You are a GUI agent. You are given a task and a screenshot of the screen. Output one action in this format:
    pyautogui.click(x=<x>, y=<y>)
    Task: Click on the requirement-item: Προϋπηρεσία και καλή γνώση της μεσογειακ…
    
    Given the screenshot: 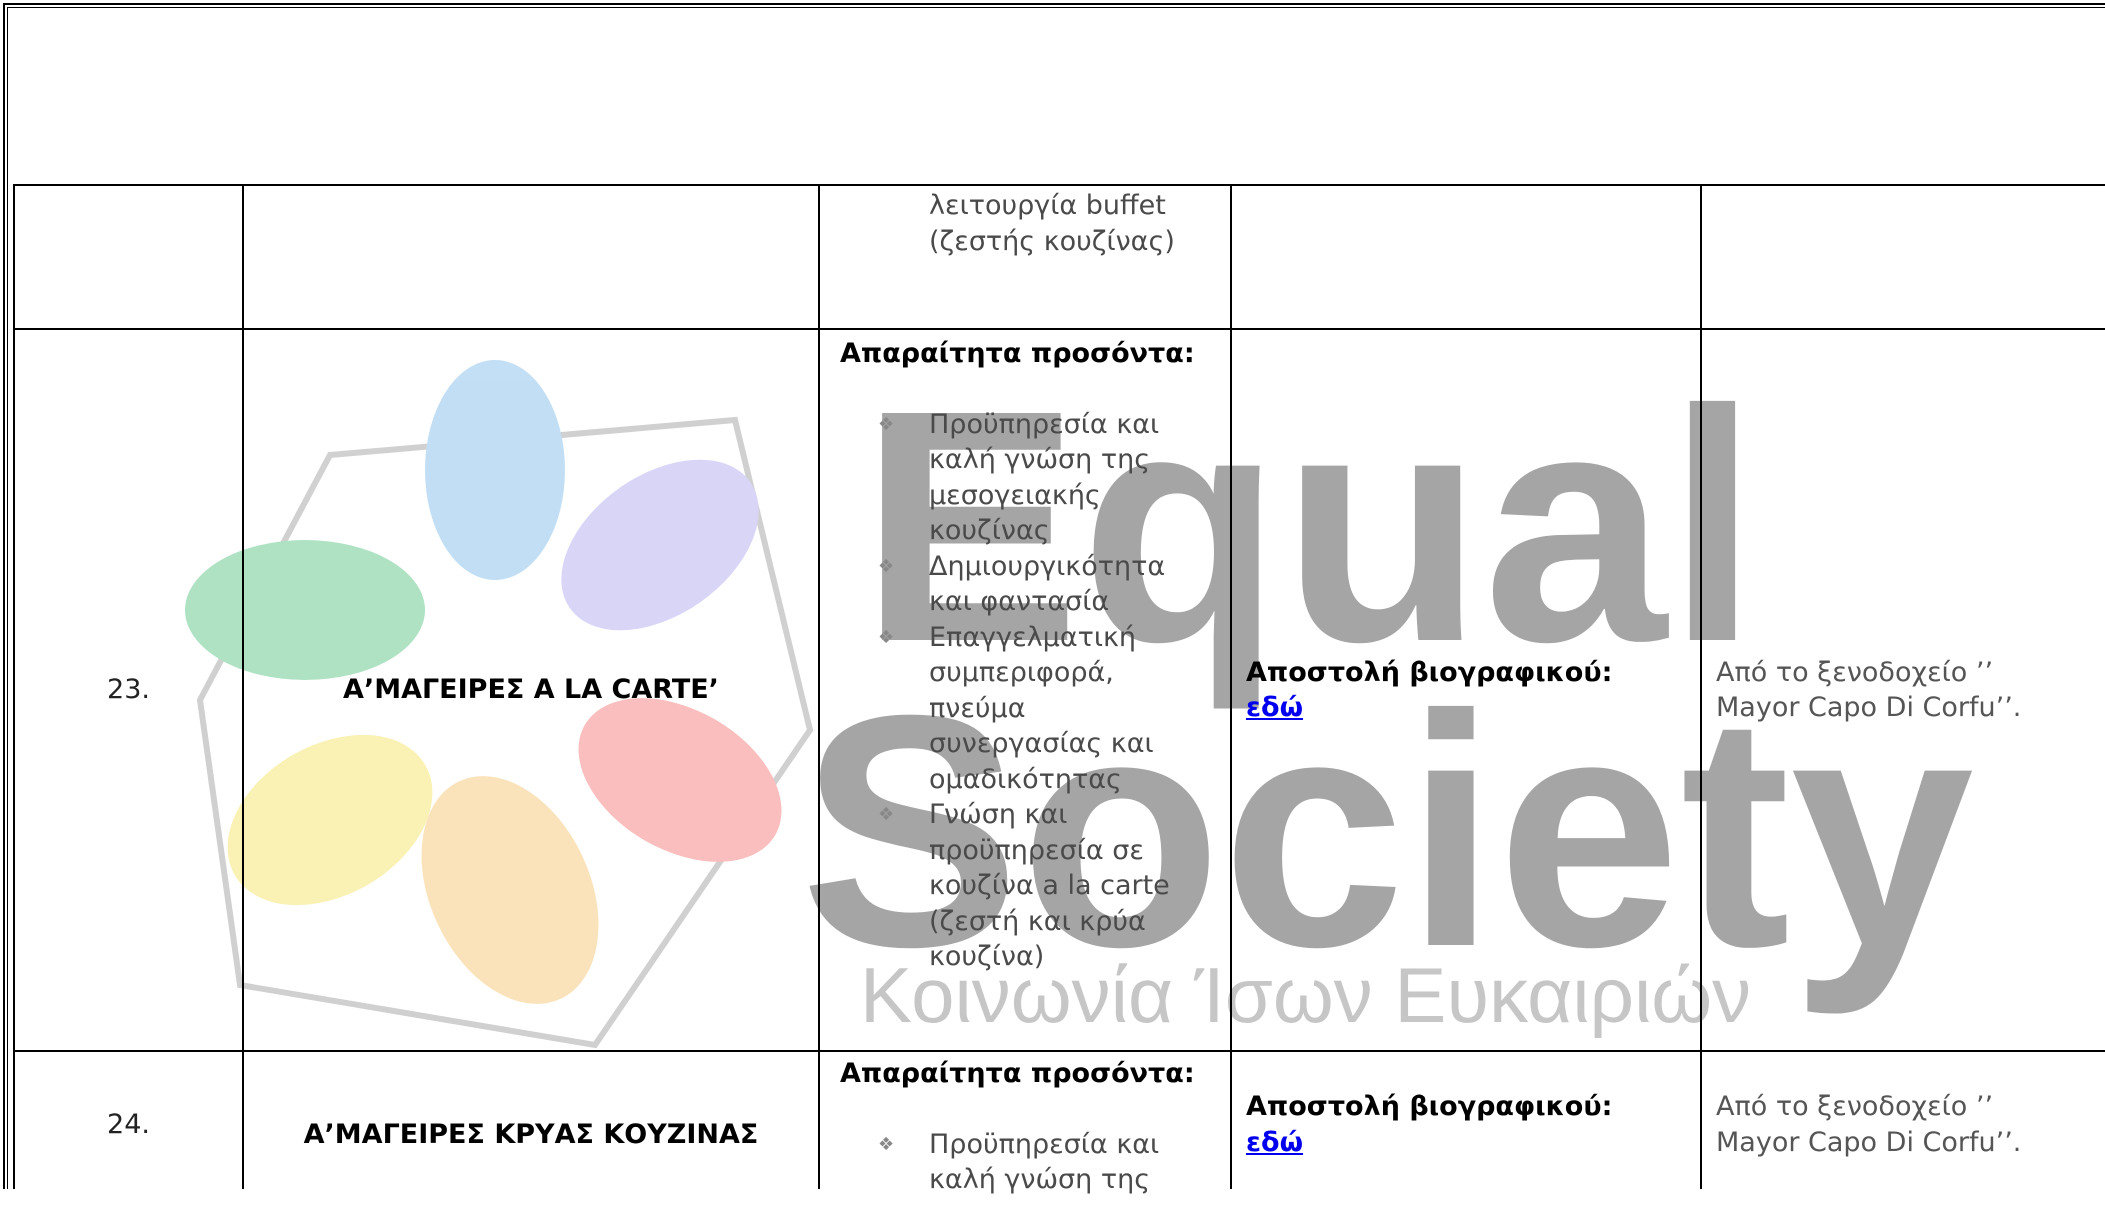 What is the action you would take?
    pyautogui.click(x=1041, y=478)
    